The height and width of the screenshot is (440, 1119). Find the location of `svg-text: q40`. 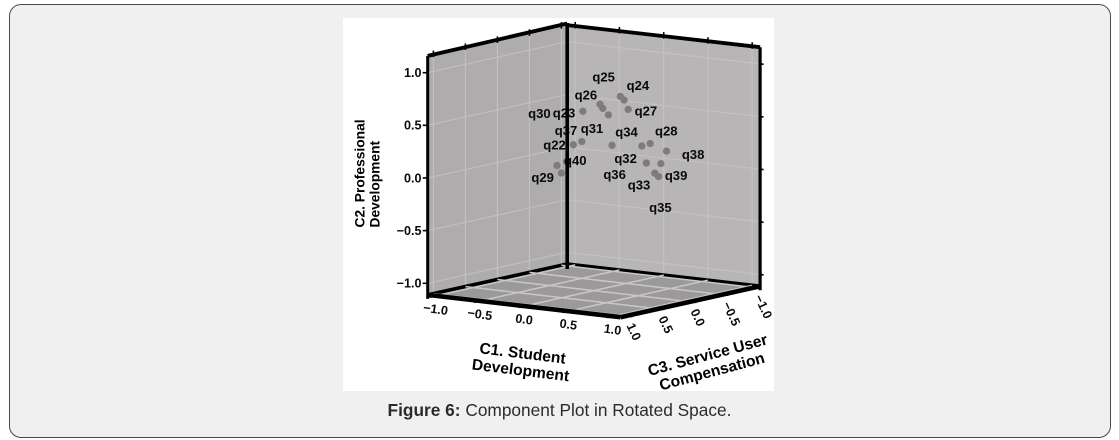

svg-text: q40 is located at coordinates (575, 160).